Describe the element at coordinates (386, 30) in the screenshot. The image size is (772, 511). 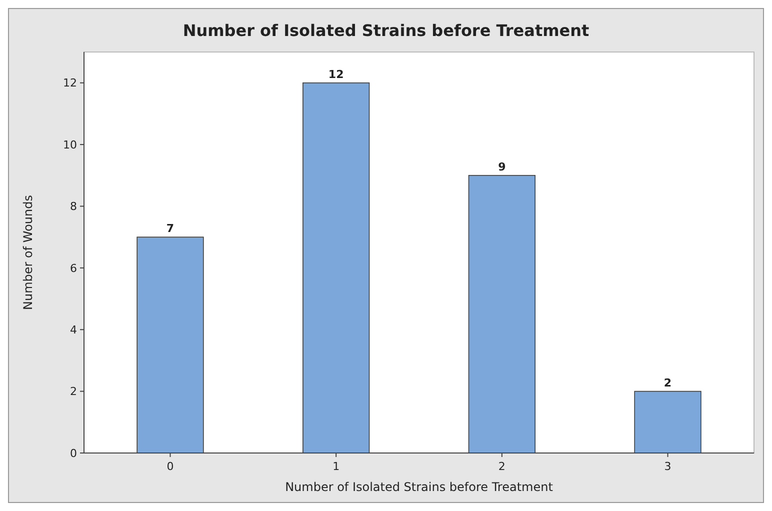
I see `chart-title: Number of Isolated Strains before Treatment` at that location.